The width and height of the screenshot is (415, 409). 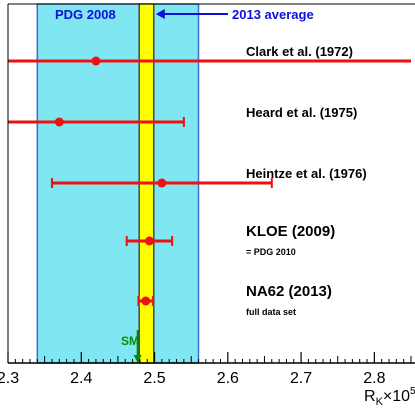 What do you see at coordinates (299, 51) in the screenshot?
I see `measurement-label: Clark et al. (1972)` at bounding box center [299, 51].